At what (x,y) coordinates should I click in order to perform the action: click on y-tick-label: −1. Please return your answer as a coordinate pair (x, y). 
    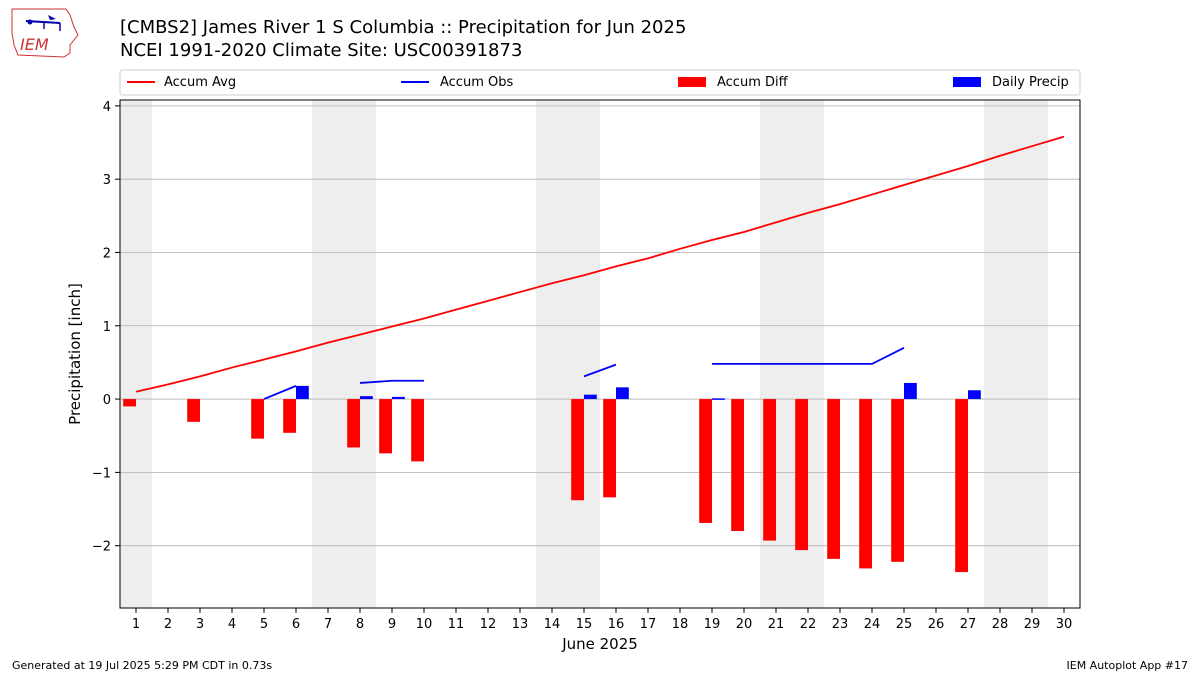
    Looking at the image, I should click on (101, 473).